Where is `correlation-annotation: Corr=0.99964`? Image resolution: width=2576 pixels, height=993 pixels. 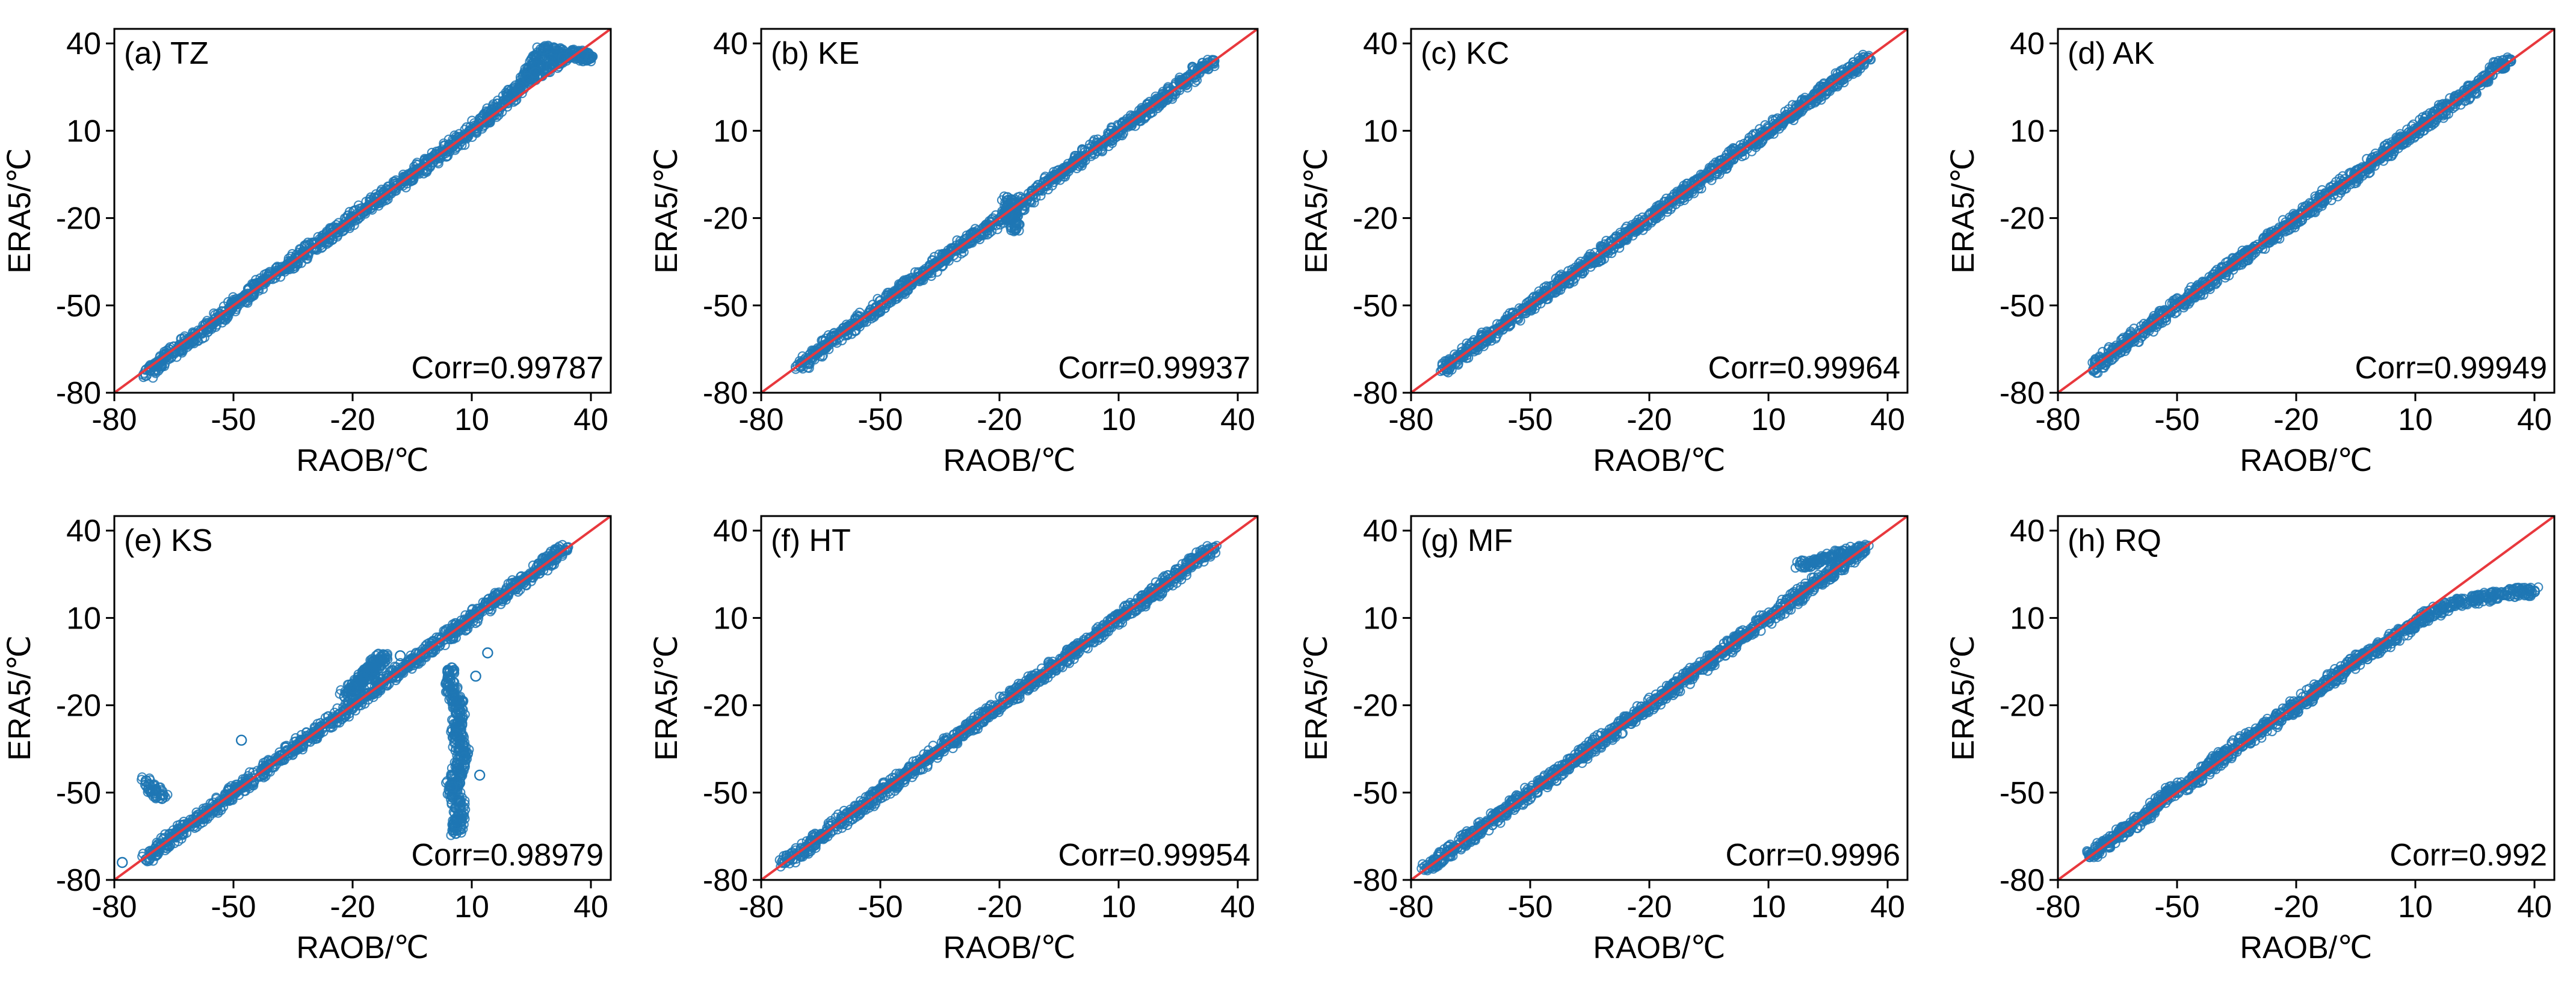 correlation-annotation: Corr=0.99964 is located at coordinates (1804, 368).